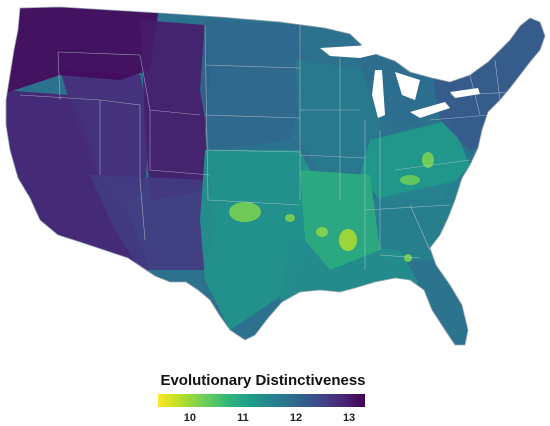  I want to click on hotspot-arkansas, so click(322, 232).